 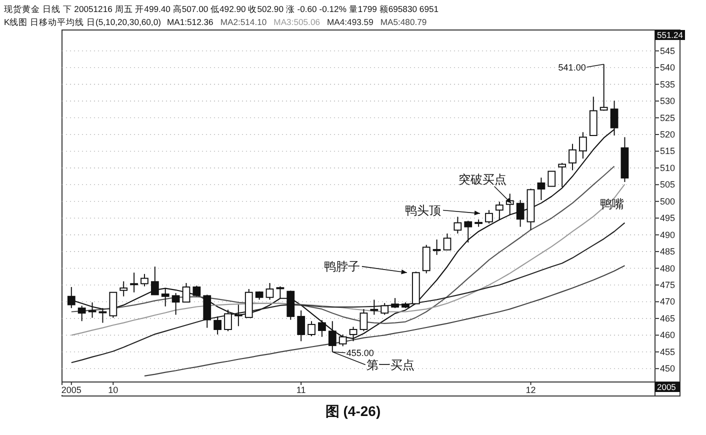 What do you see at coordinates (668, 218) in the screenshot?
I see `y-tick-label: 495` at bounding box center [668, 218].